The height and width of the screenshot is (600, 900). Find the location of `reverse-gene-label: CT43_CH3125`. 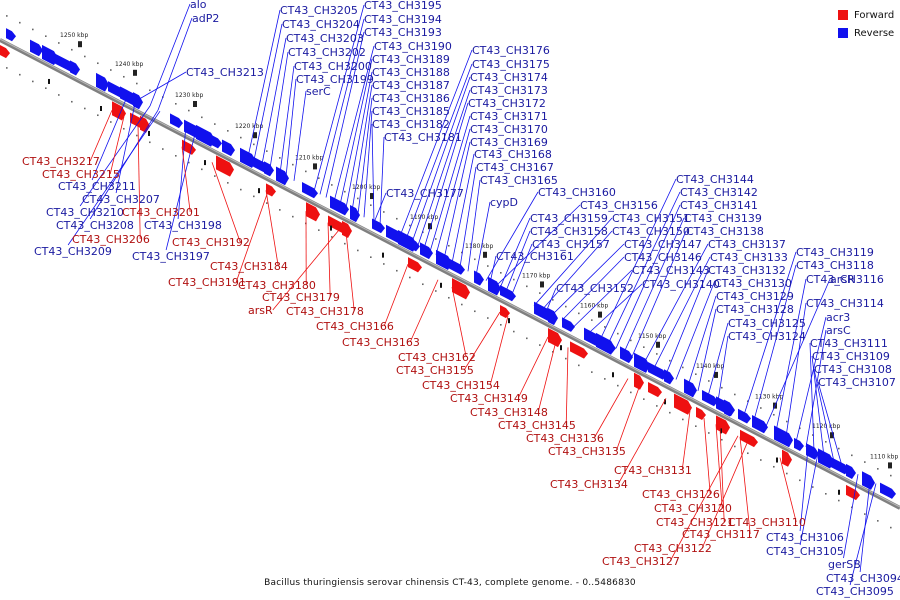

reverse-gene-label: CT43_CH3125 is located at coordinates (767, 323).